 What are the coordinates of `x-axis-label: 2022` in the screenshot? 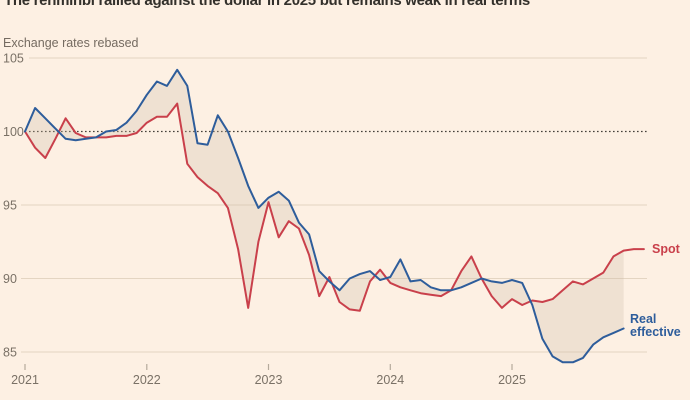 It's located at (147, 380).